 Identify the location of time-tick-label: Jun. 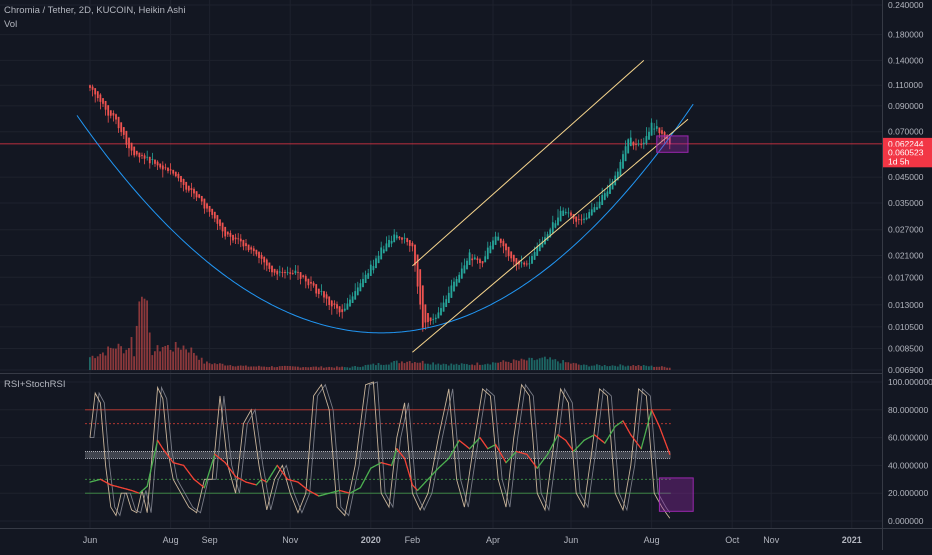
(571, 540).